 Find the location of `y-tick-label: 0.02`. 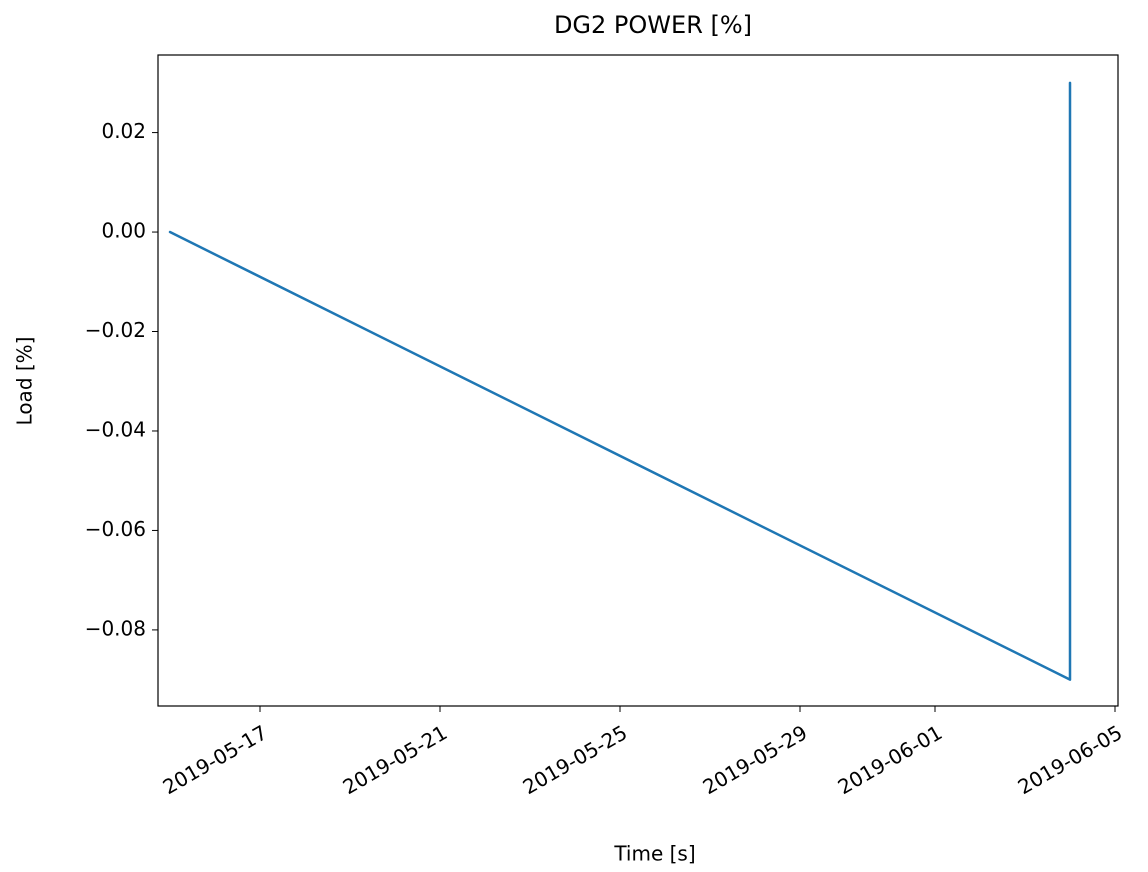

y-tick-label: 0.02 is located at coordinates (123, 131).